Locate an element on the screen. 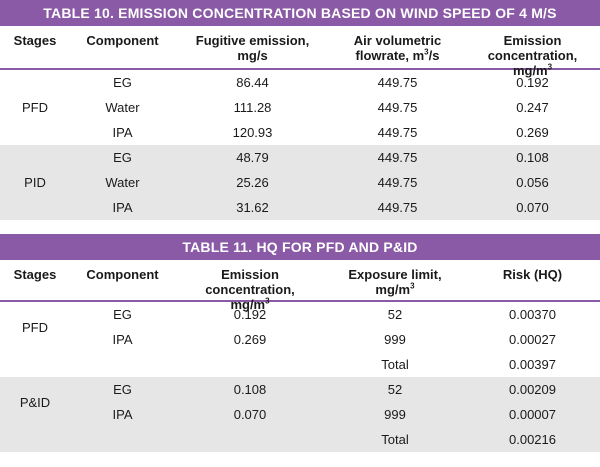 The width and height of the screenshot is (600, 467). stage-label: PID is located at coordinates (35, 182).